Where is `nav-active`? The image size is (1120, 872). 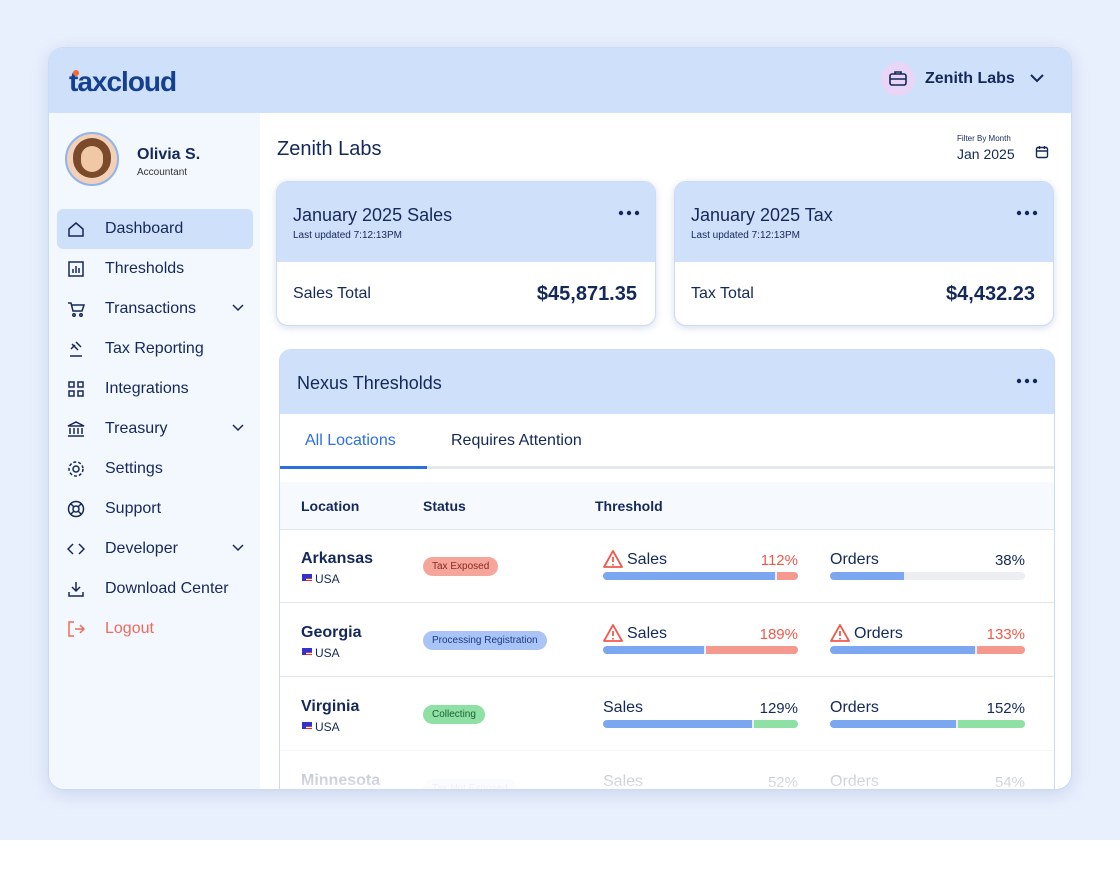
nav-active is located at coordinates (155, 229).